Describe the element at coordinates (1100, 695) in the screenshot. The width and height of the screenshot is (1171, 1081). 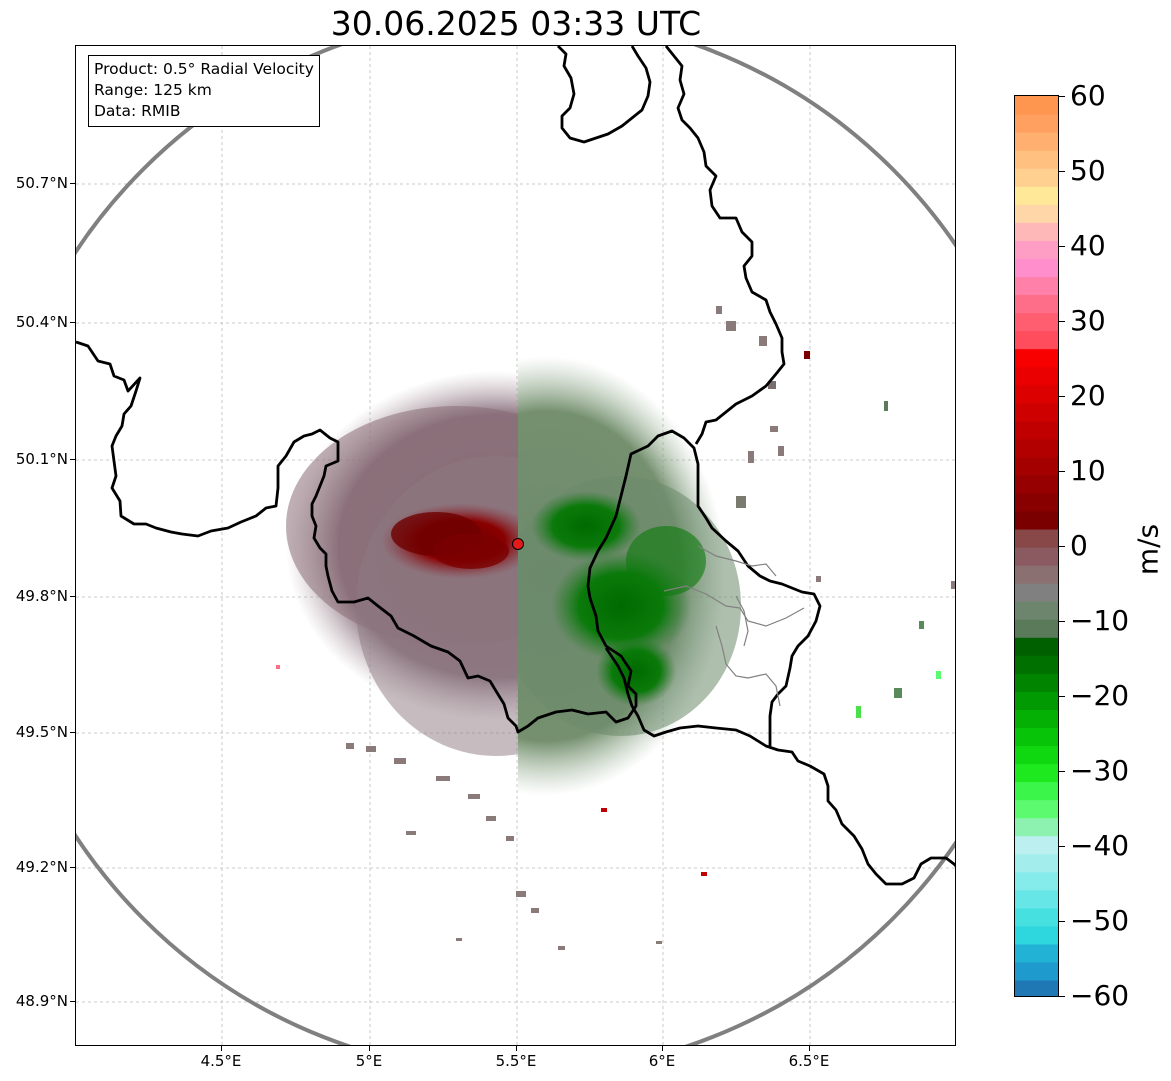
I see `colorbar-label: −20` at that location.